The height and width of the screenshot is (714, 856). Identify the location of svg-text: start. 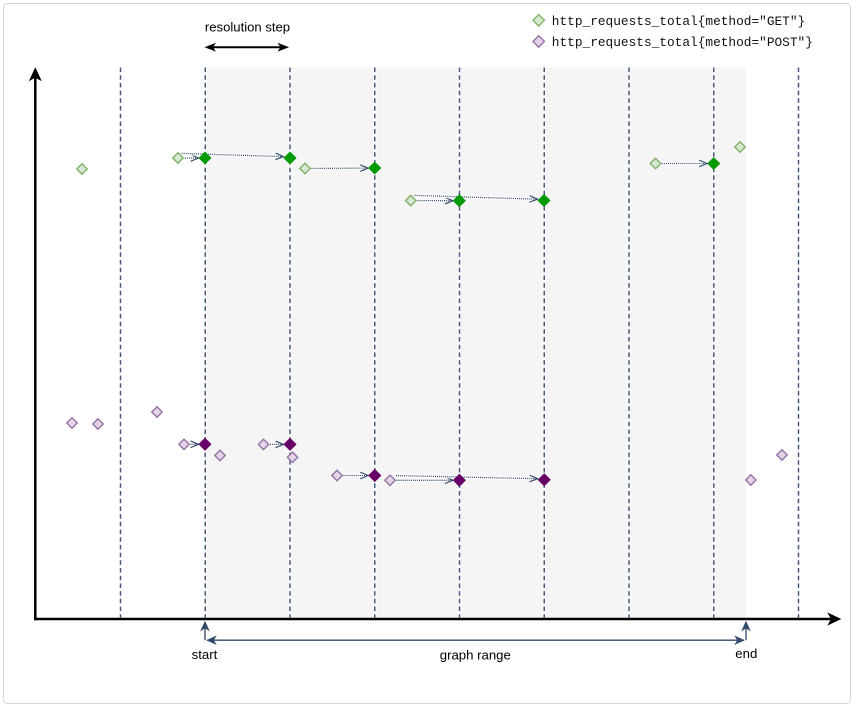
(205, 654).